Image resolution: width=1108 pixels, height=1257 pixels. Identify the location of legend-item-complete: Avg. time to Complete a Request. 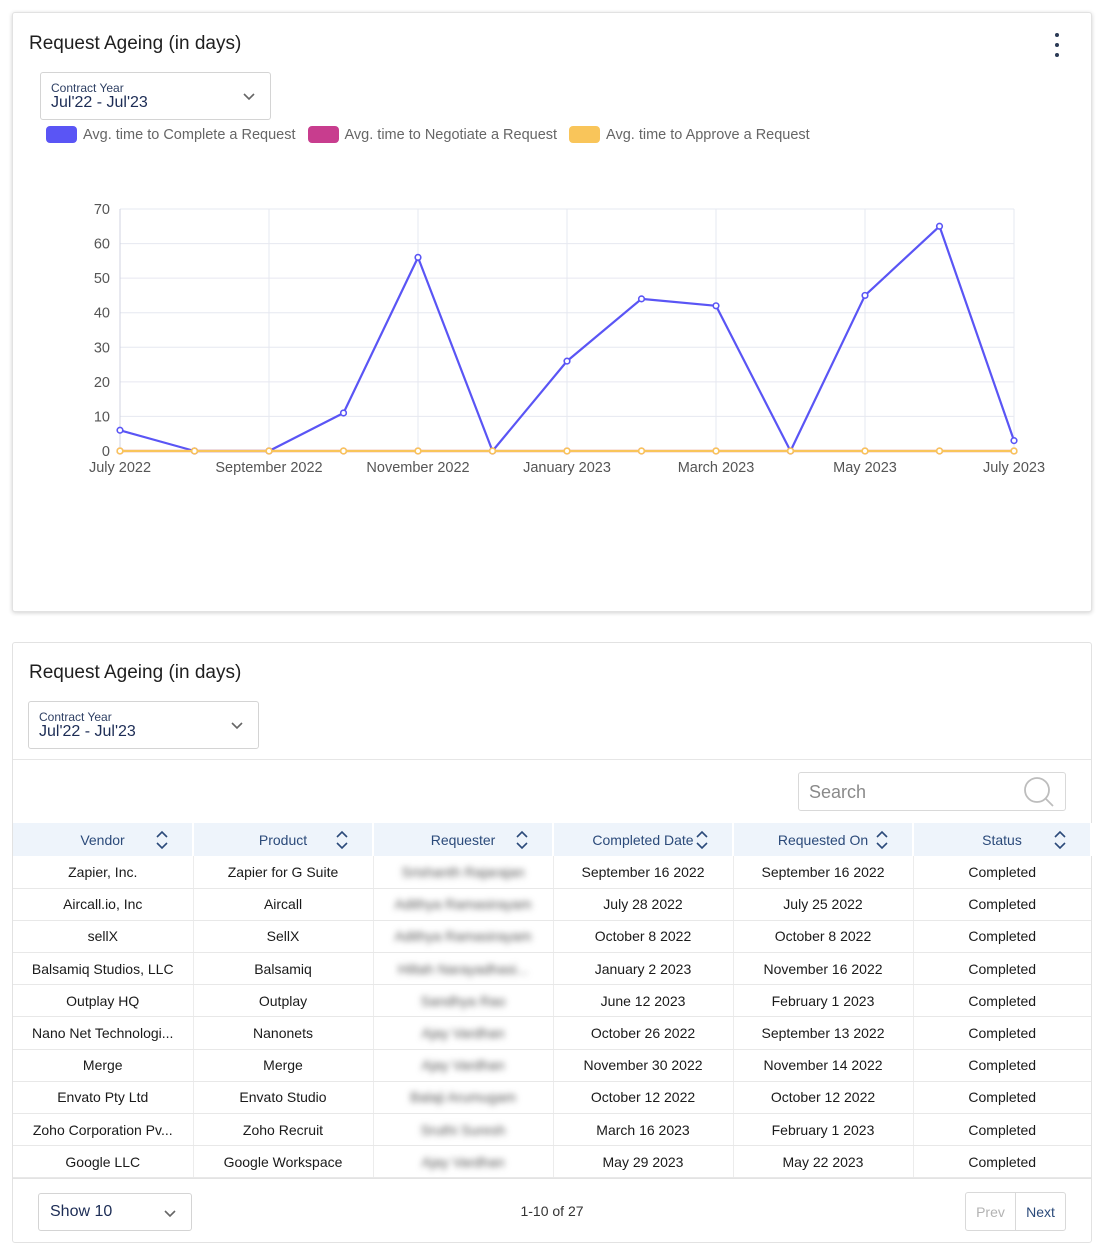
(171, 134).